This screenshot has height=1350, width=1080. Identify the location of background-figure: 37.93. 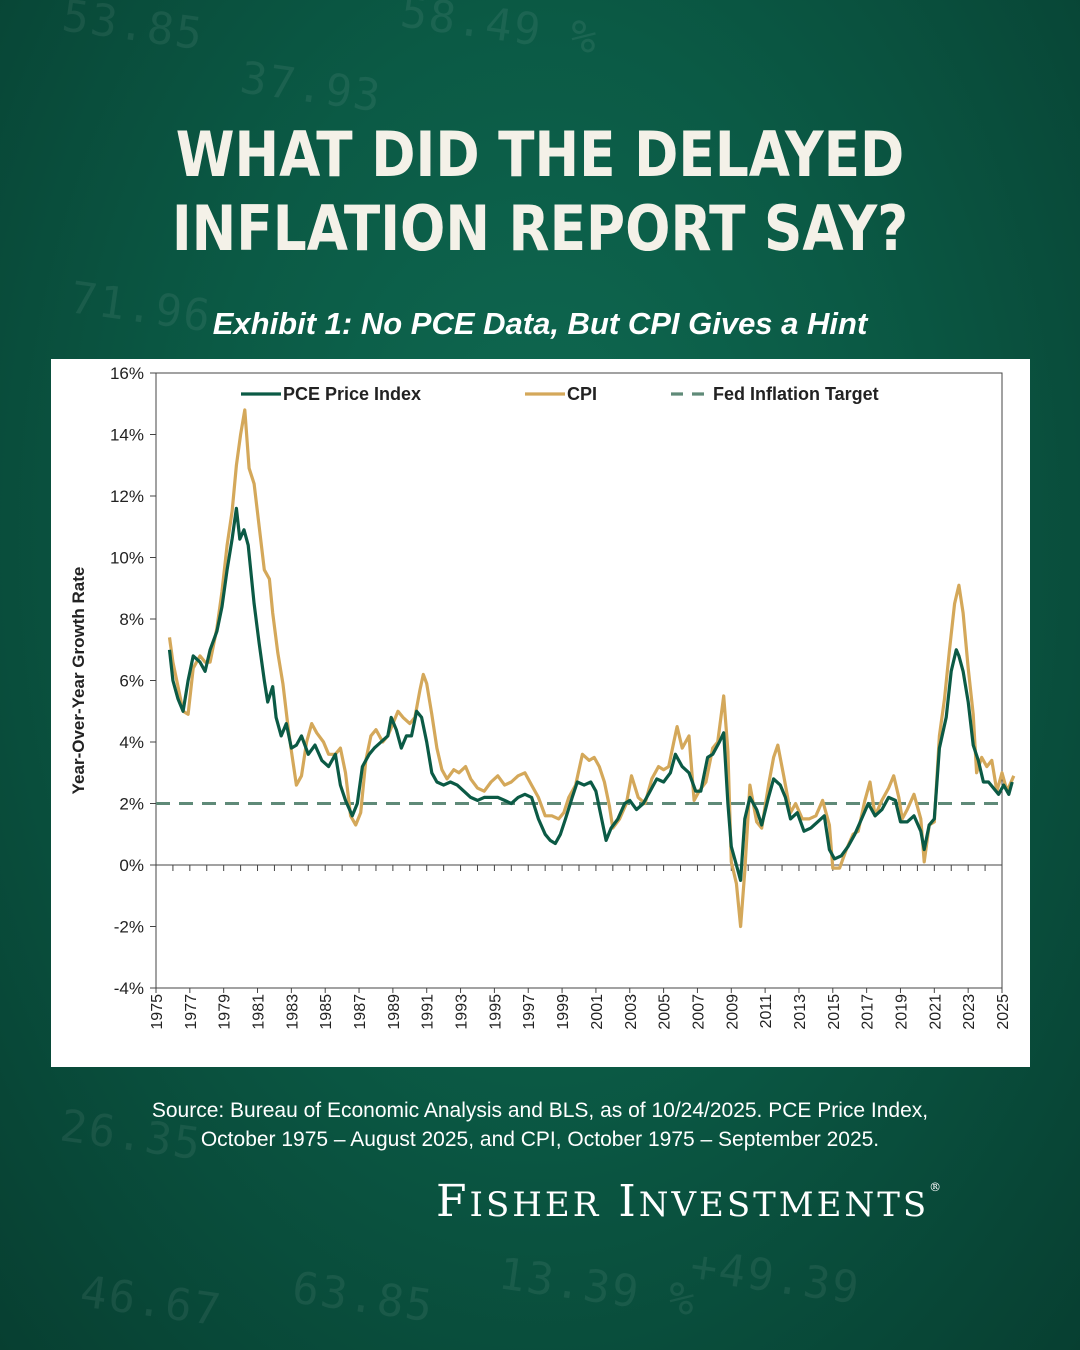
(311, 87).